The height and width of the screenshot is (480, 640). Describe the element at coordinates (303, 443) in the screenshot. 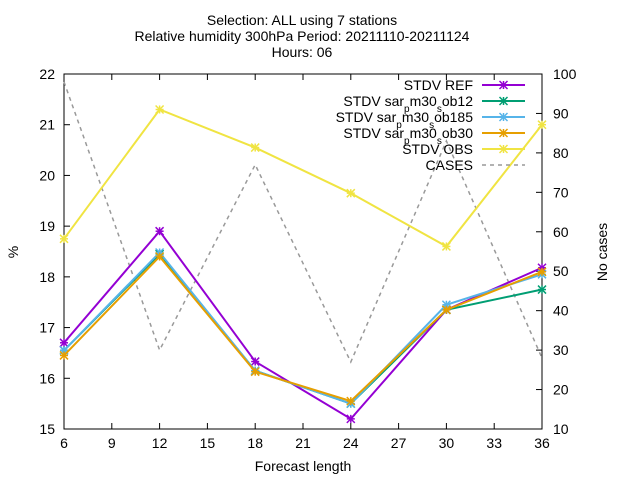

I see `x-tick-label: 21` at that location.